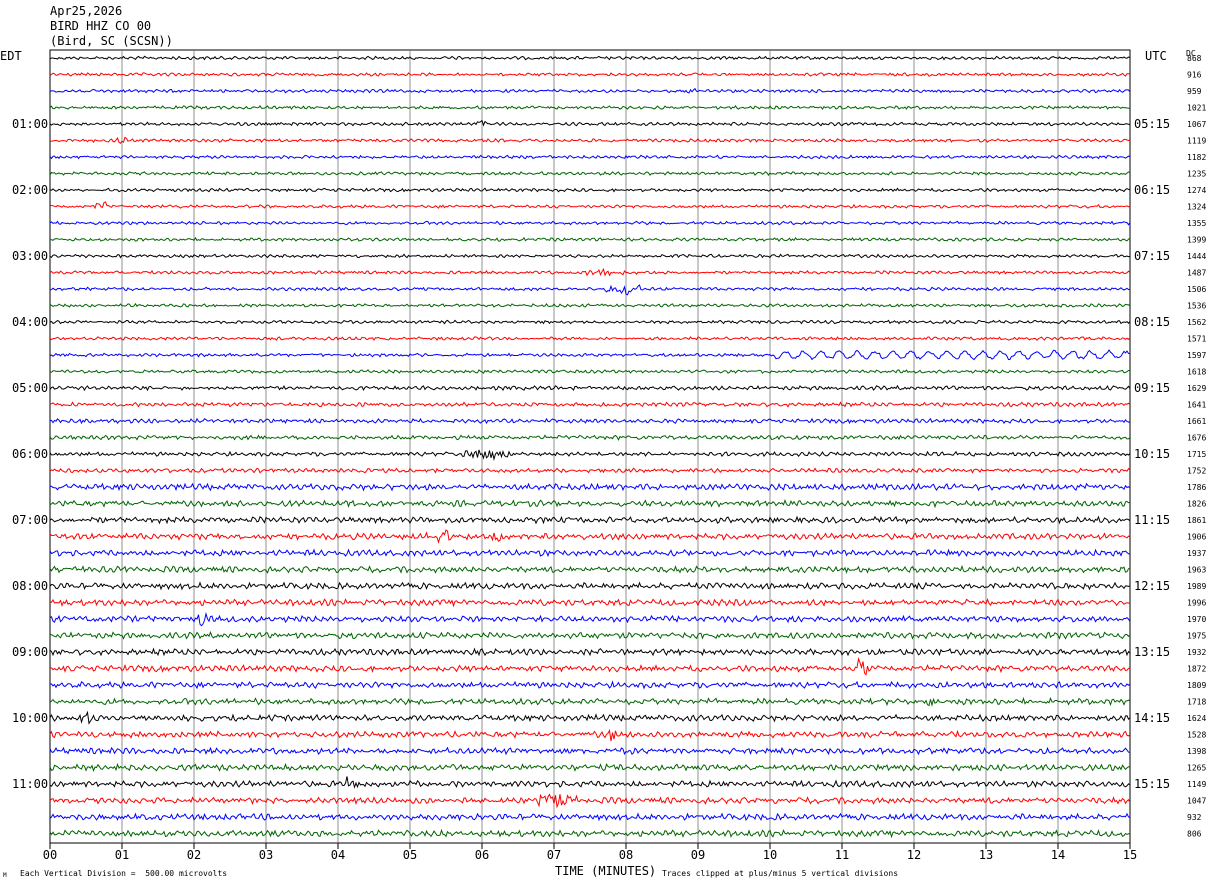  Describe the element at coordinates (1196, 537) in the screenshot. I see `dc-offset-label: 1906` at that location.